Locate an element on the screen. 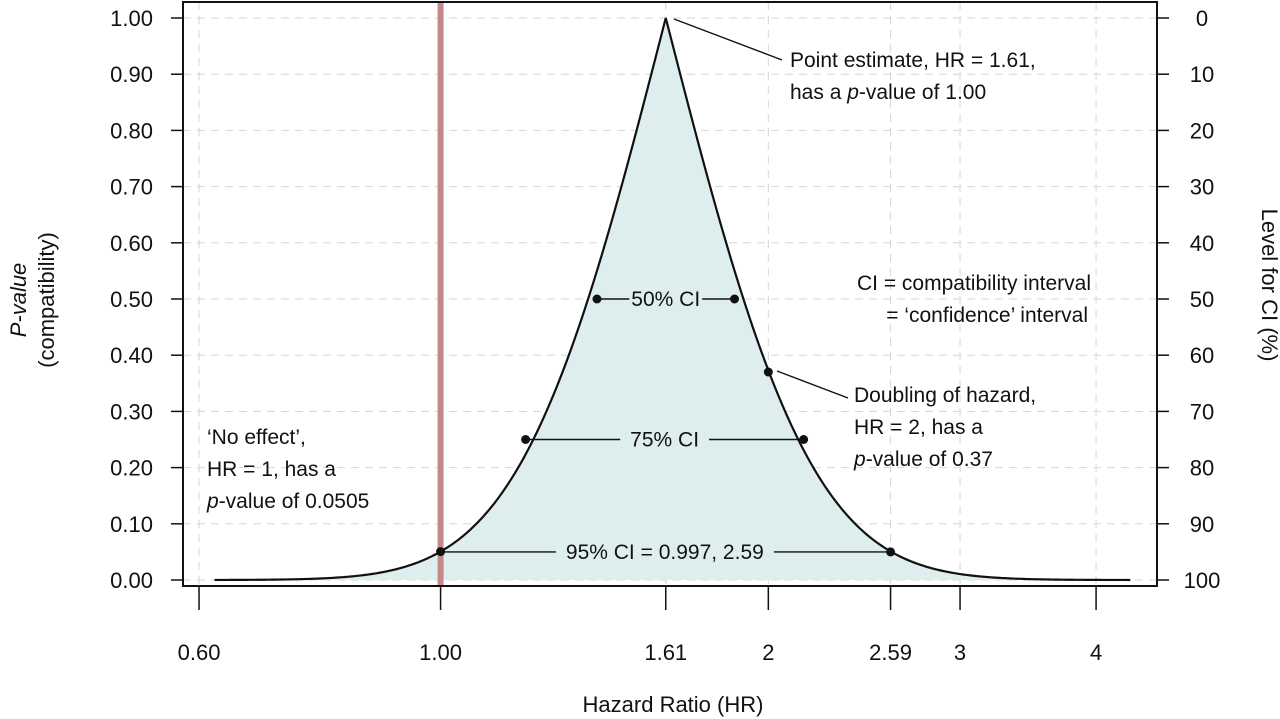  point-estimate-leader is located at coordinates (728, 39).